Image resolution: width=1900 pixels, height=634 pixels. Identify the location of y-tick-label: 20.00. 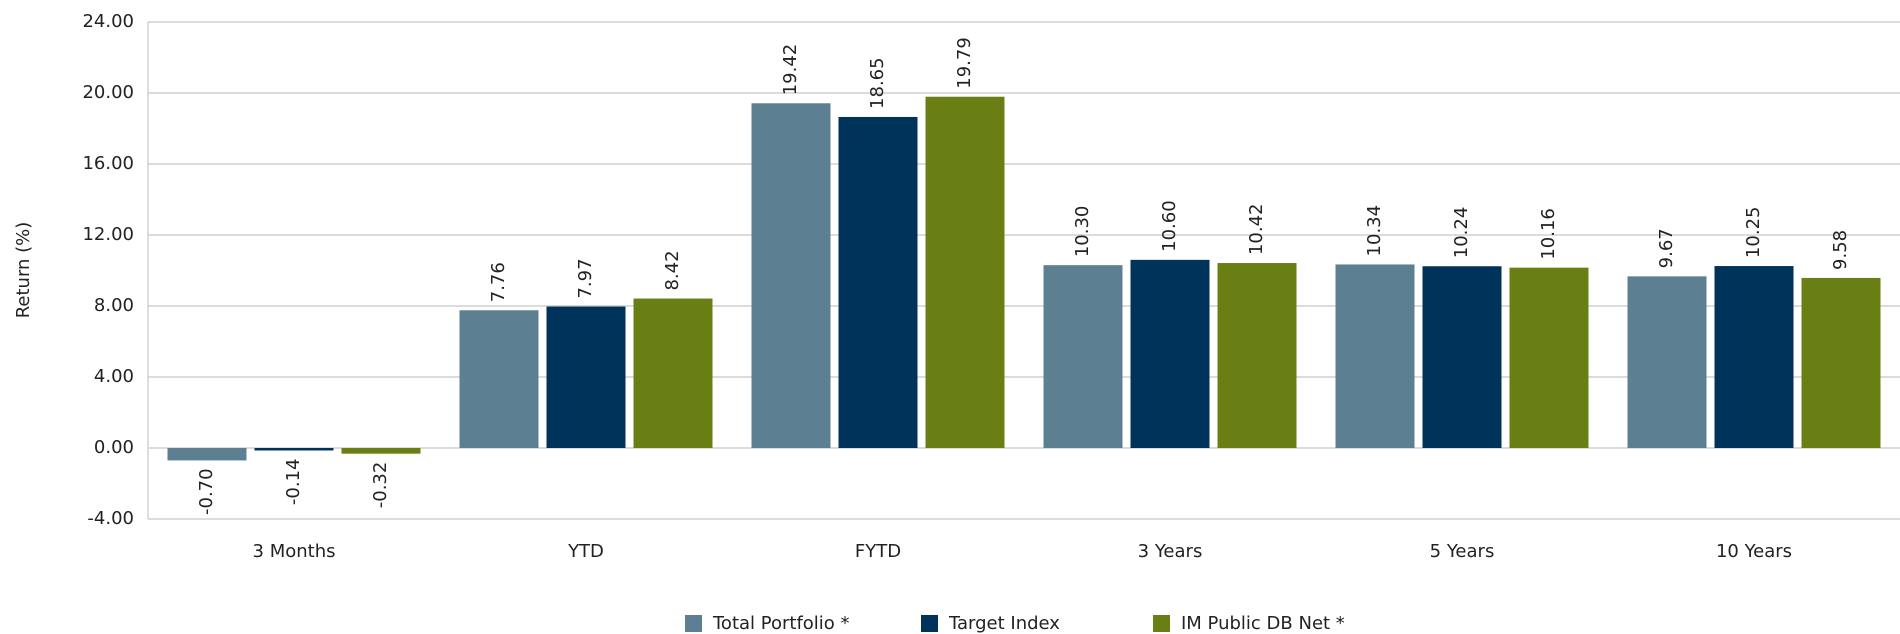
(108, 92).